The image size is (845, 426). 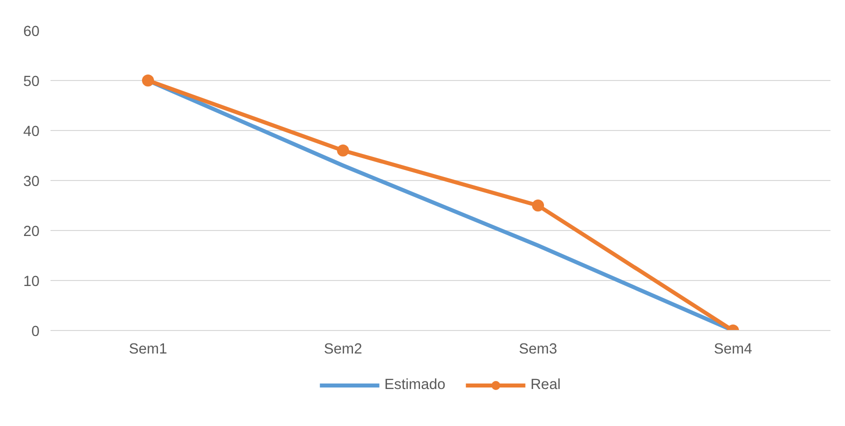 What do you see at coordinates (31, 182) in the screenshot?
I see `y-tick-label: 30` at bounding box center [31, 182].